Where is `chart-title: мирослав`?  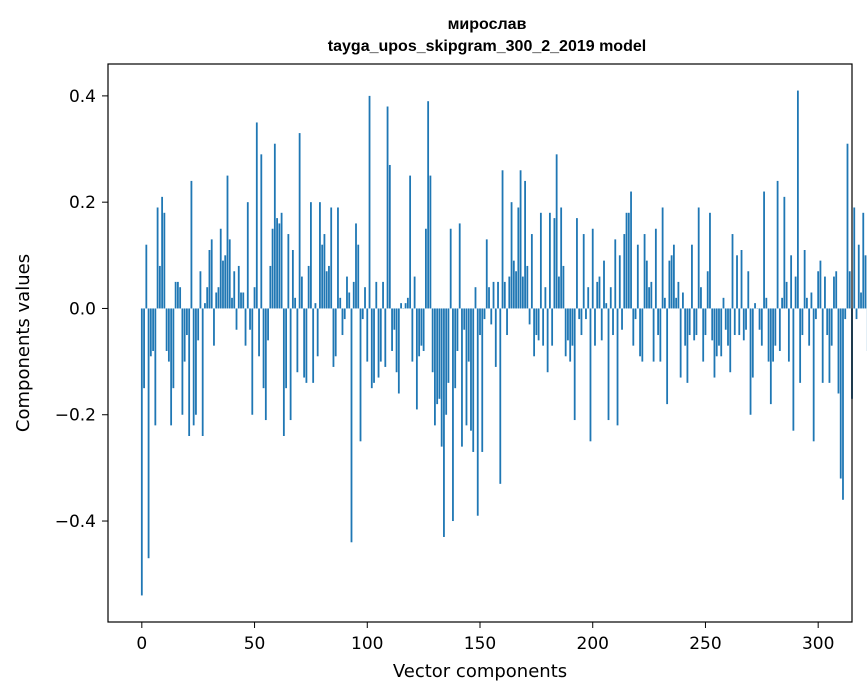
chart-title: мирослав is located at coordinates (487, 24).